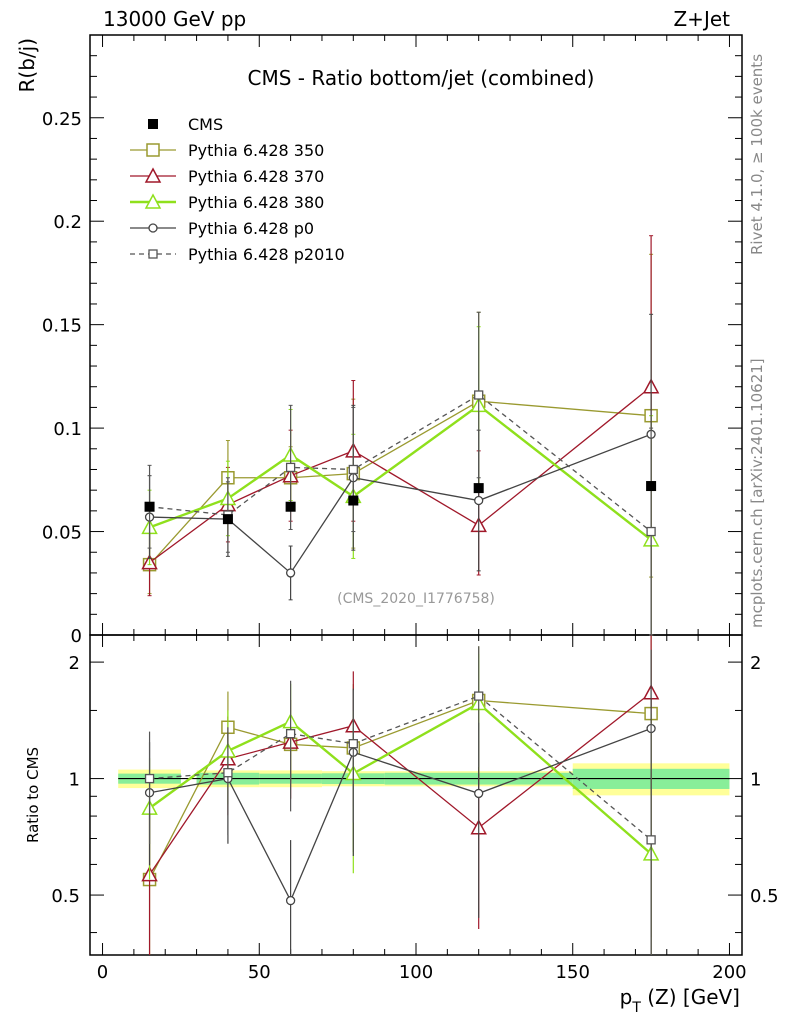 The image size is (786, 1024). I want to click on header-process: Z+Jet, so click(701, 19).